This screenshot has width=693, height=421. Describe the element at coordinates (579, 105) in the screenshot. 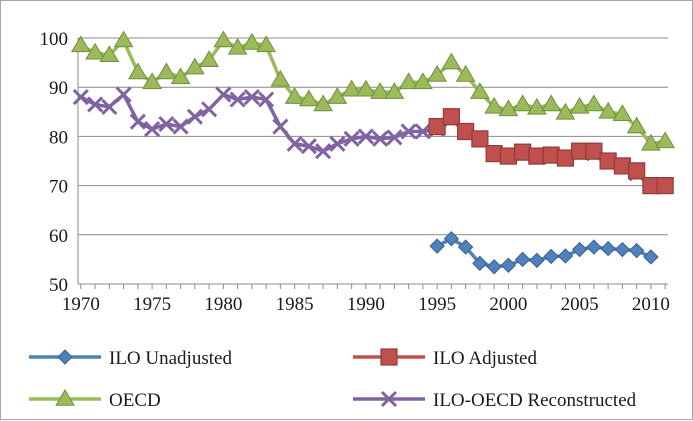

I see `point-oecd-2005` at that location.